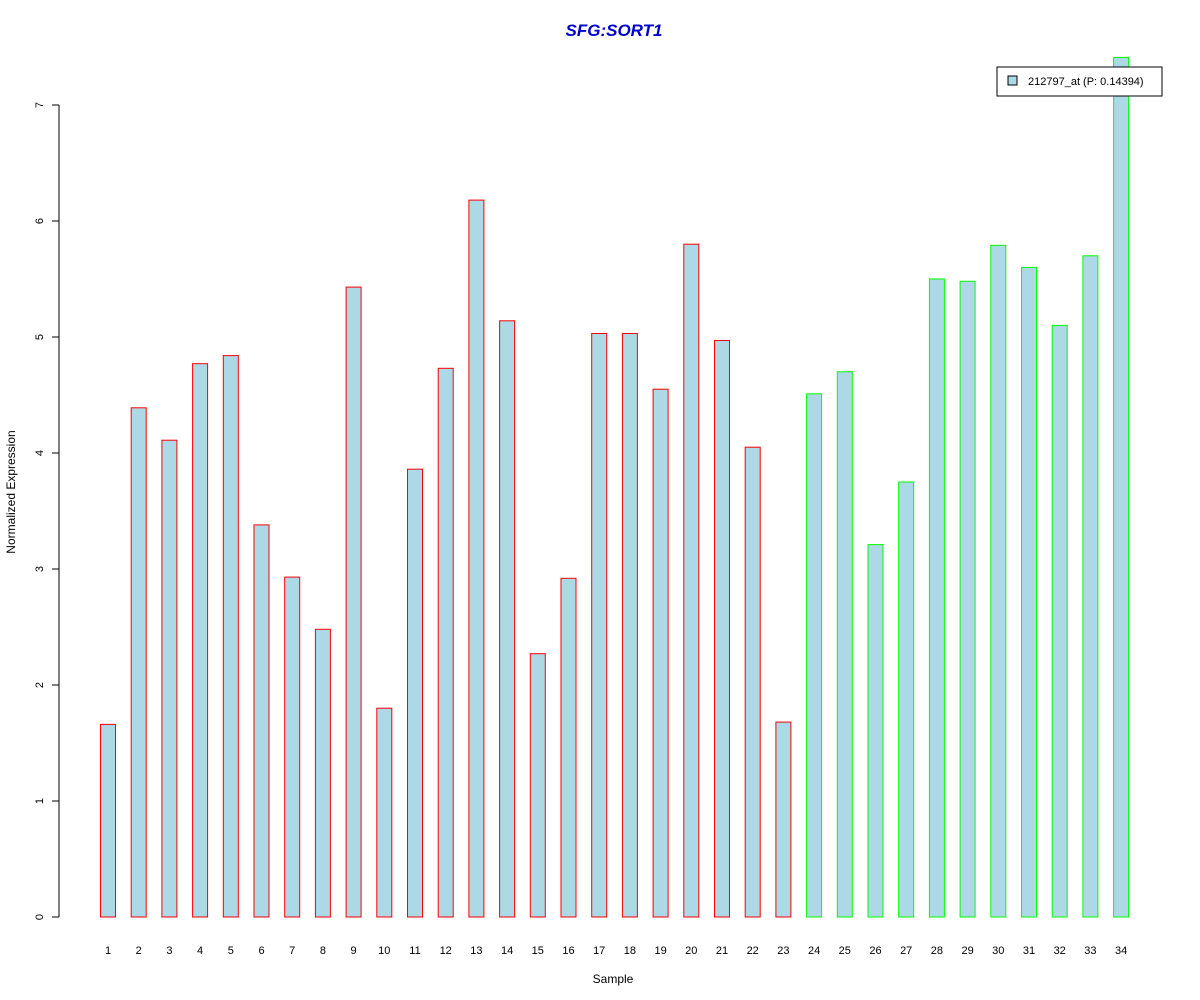  I want to click on x-tick-label: 22, so click(753, 951).